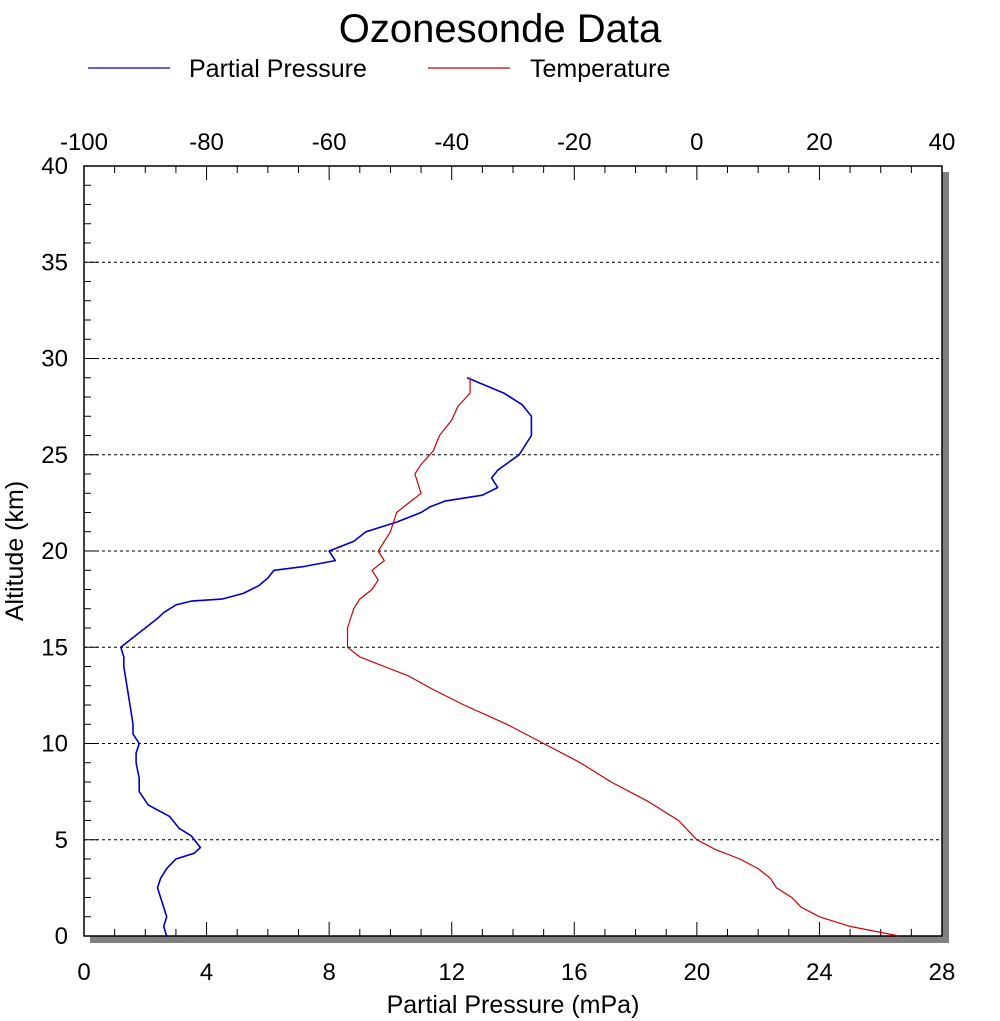 The image size is (1000, 1021). Describe the element at coordinates (54, 647) in the screenshot. I see `y-tick-label: 15` at that location.